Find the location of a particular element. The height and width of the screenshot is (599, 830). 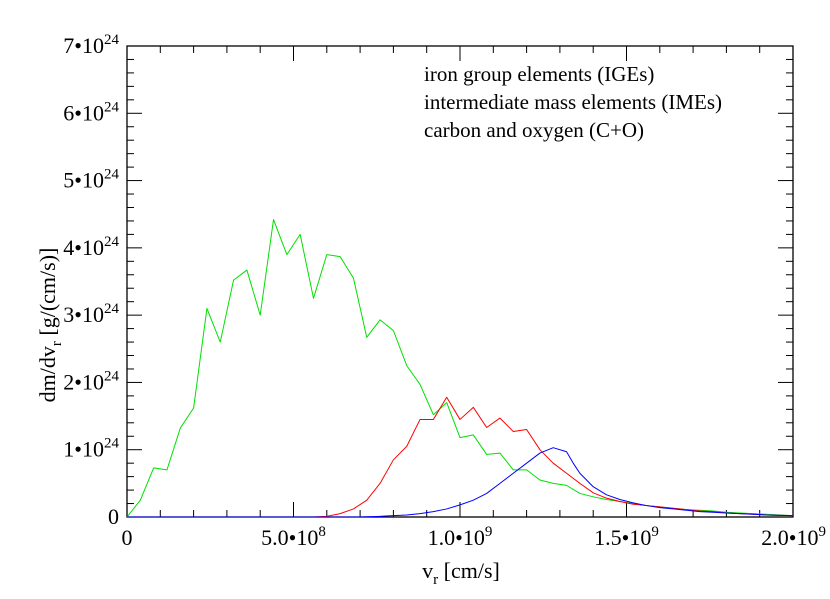

legend-entry-imes: intermediate mass elements (IMEs) is located at coordinates (573, 102).